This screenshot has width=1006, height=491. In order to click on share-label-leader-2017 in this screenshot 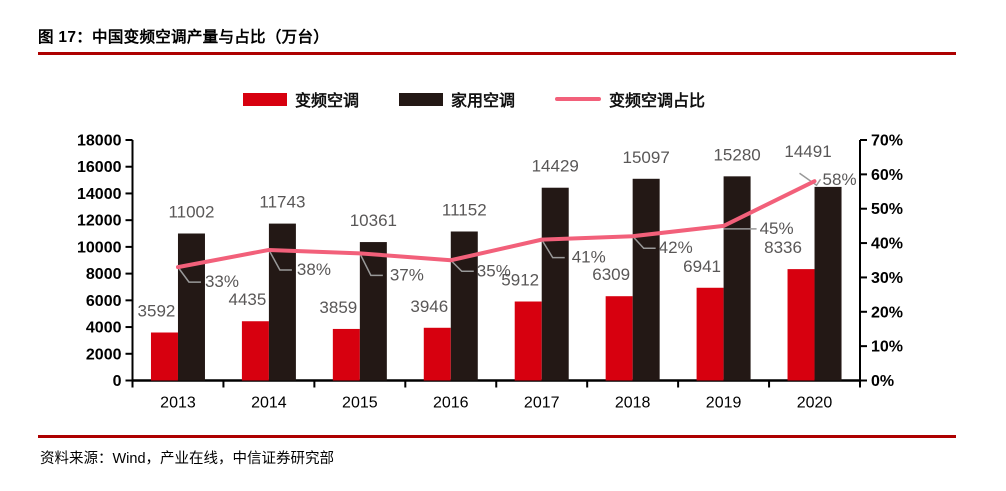, I will do `click(553, 249)`.